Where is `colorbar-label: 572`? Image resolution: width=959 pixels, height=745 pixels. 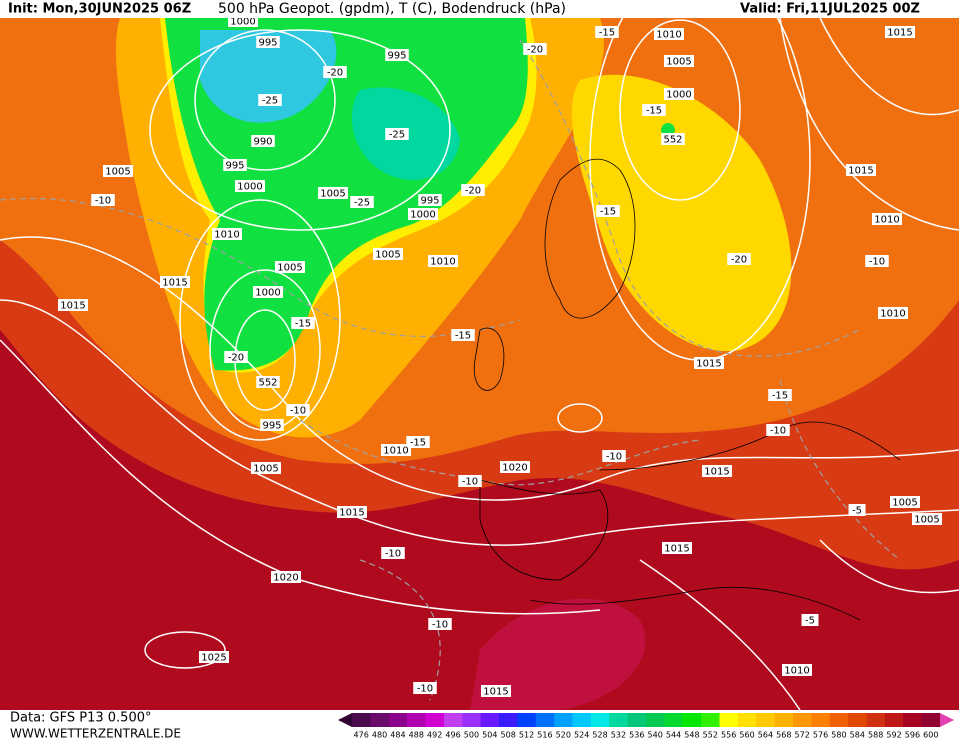
colorbar-label: 572 is located at coordinates (802, 735).